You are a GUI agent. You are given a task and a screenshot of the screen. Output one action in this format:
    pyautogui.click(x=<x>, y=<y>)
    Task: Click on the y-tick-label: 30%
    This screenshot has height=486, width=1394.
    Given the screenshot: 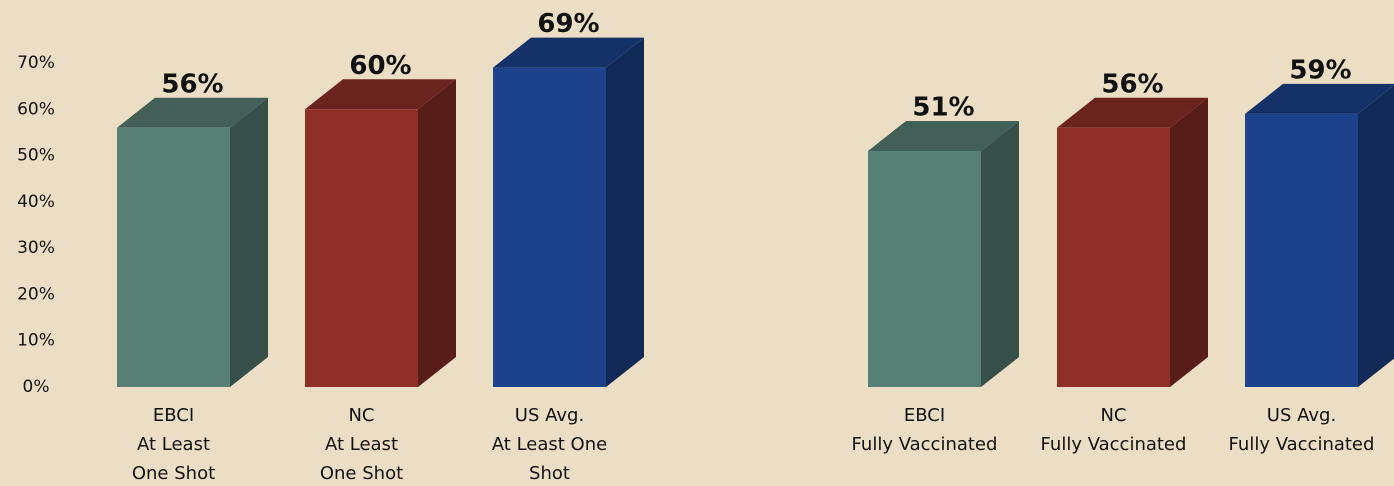 What is the action you would take?
    pyautogui.click(x=36, y=248)
    